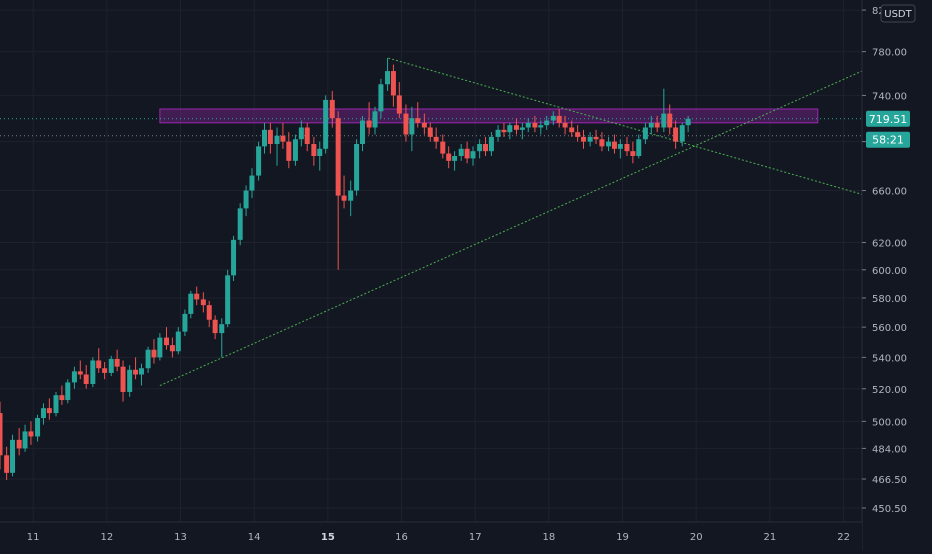 This screenshot has height=554, width=932. I want to click on currency-tag: USDT, so click(898, 13).